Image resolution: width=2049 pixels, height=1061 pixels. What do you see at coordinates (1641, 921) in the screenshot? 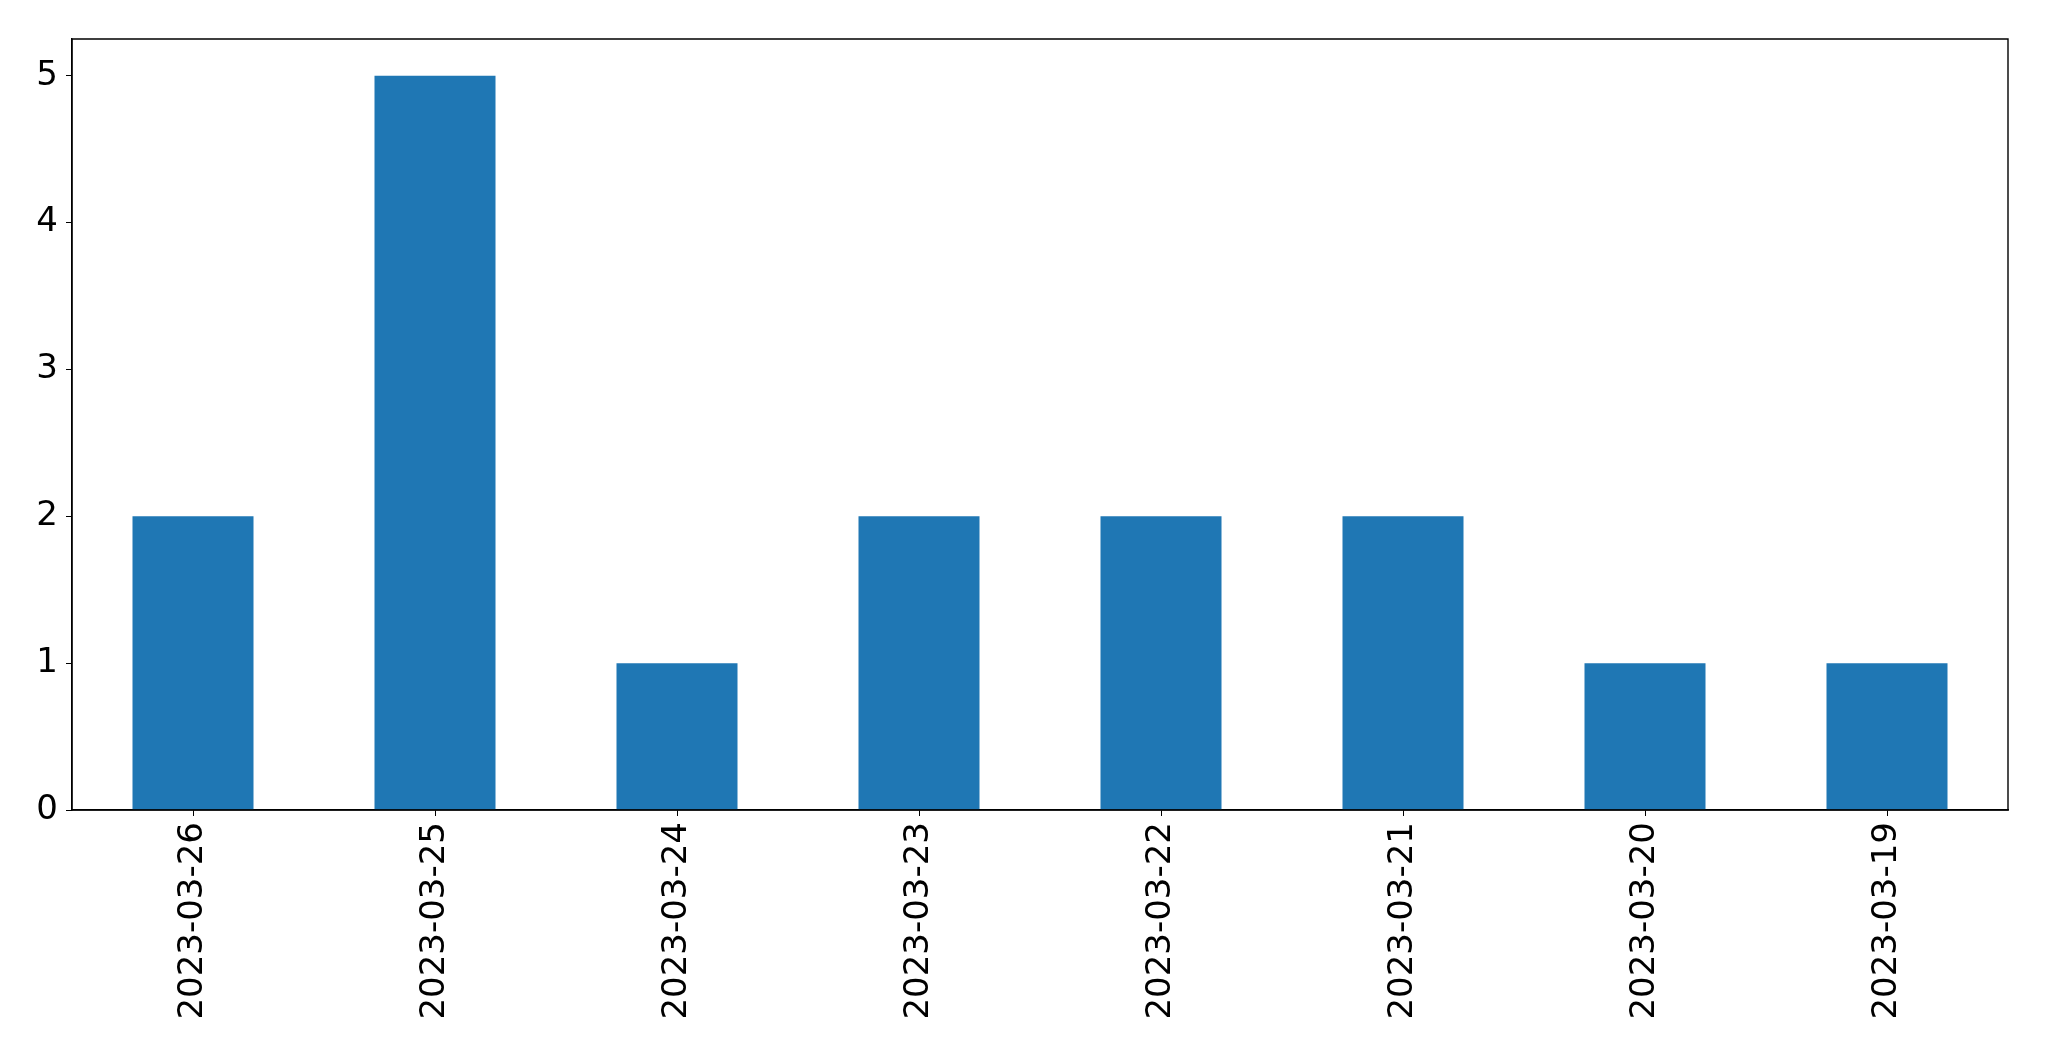
I see `x-tick-label: 2023-03-20` at bounding box center [1641, 921].